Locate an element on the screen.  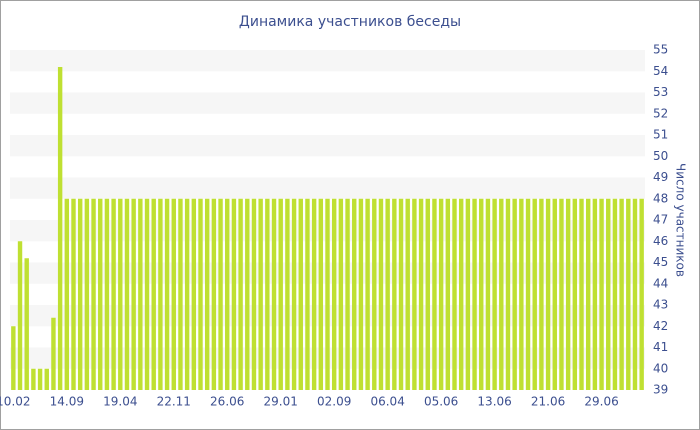
x-tick-label: 06.04 is located at coordinates (387, 402).